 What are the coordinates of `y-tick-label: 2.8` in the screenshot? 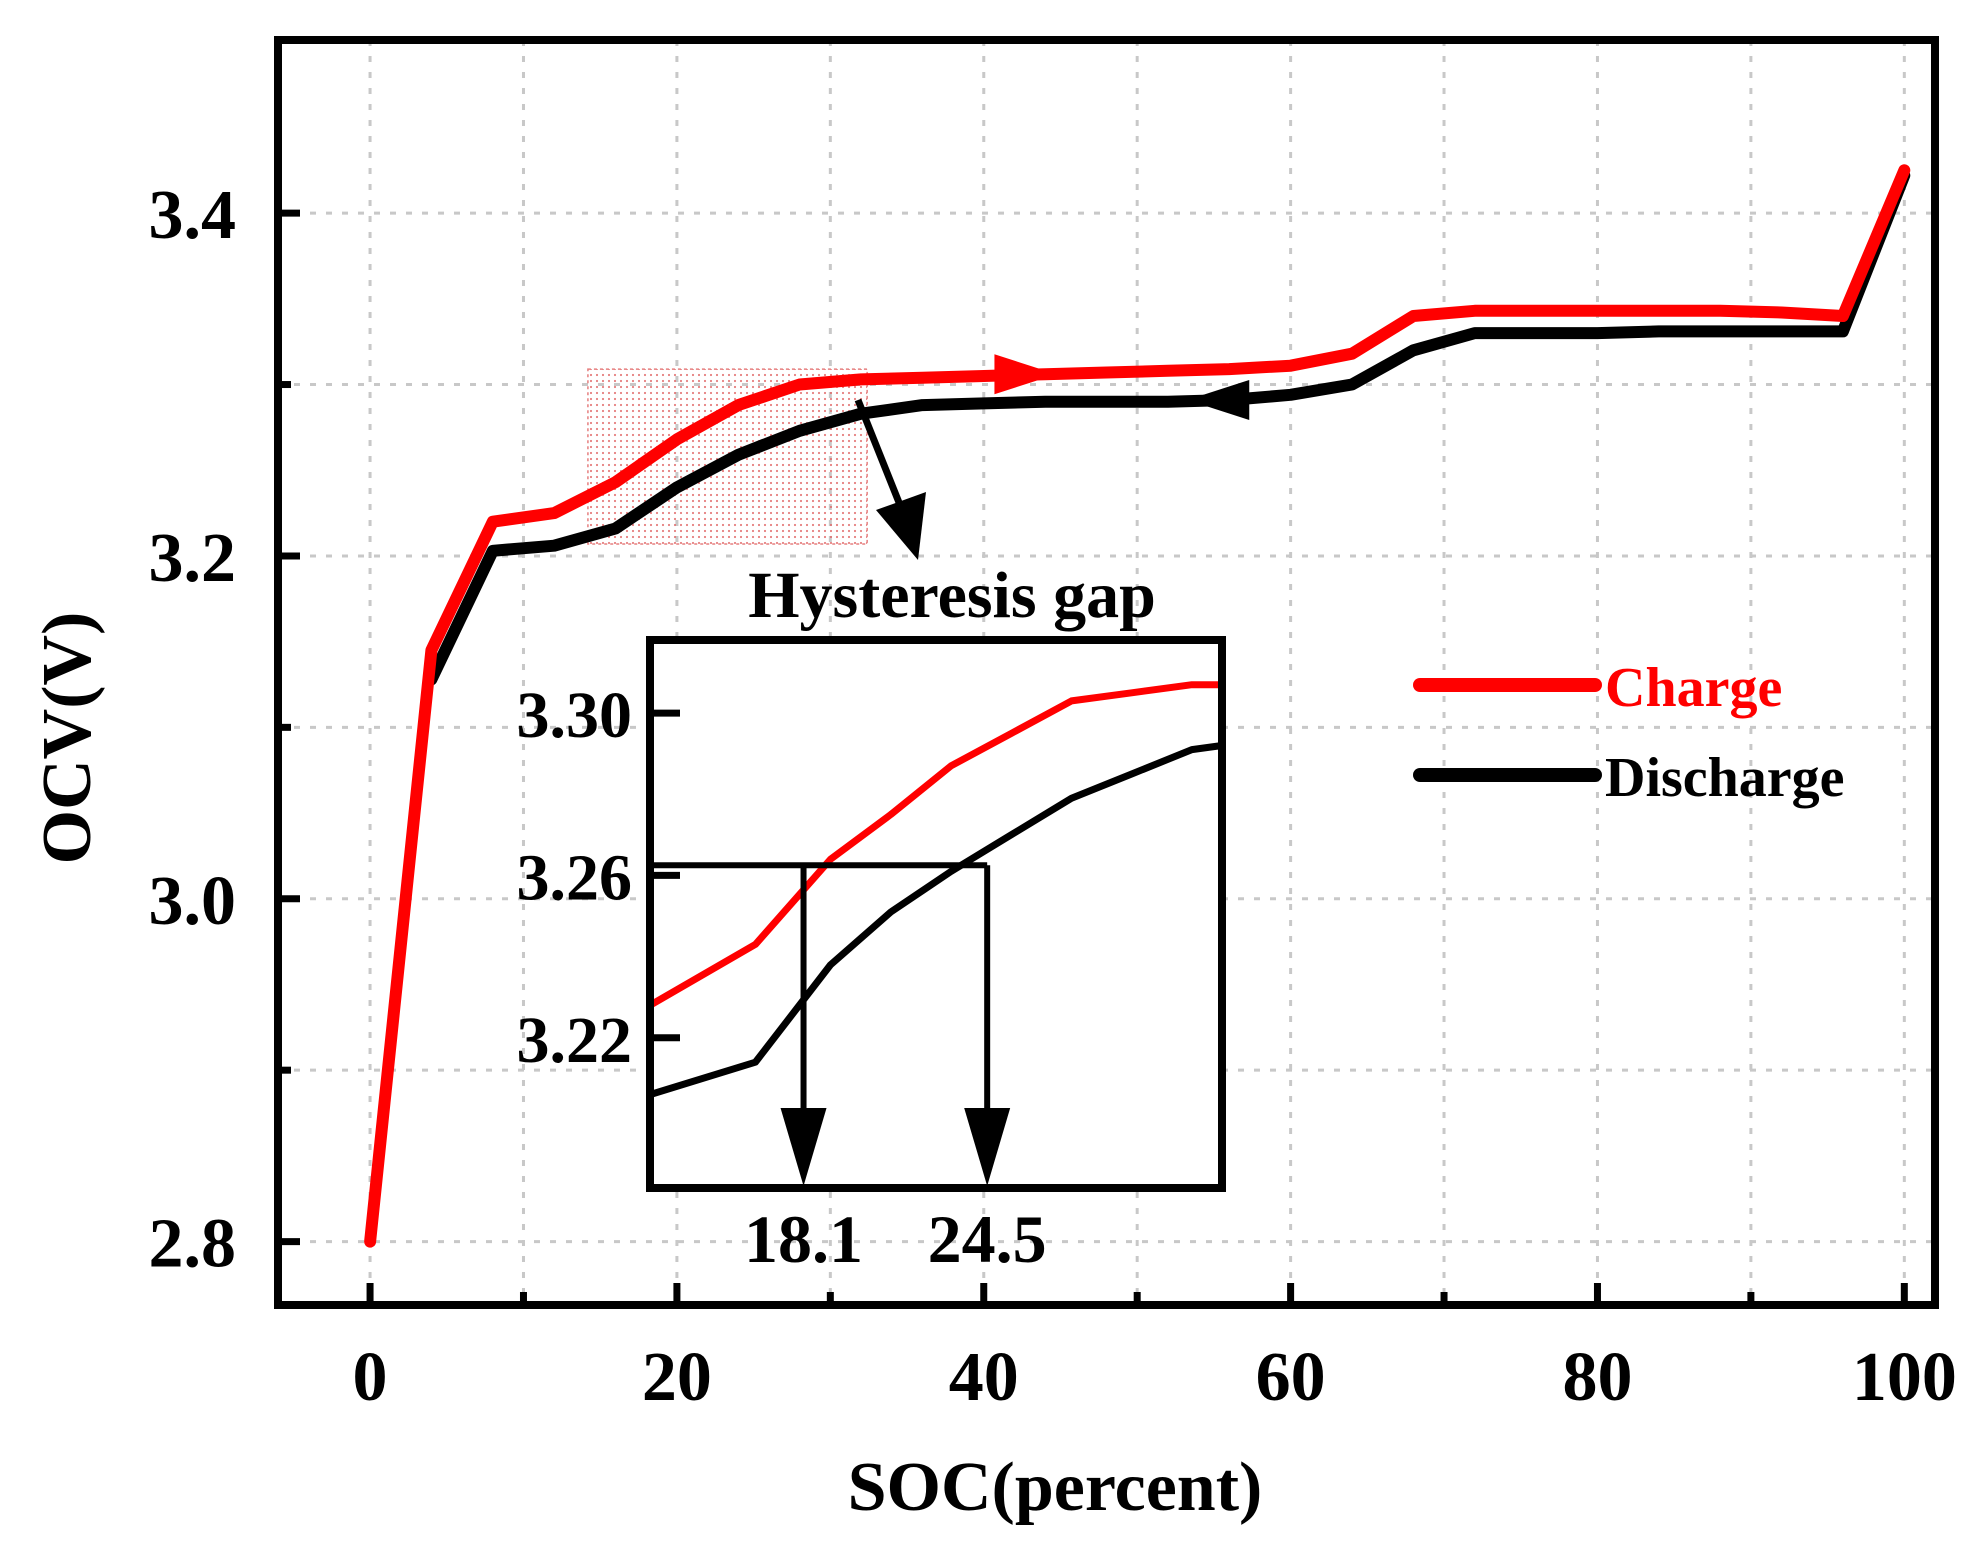 It's located at (193, 1244).